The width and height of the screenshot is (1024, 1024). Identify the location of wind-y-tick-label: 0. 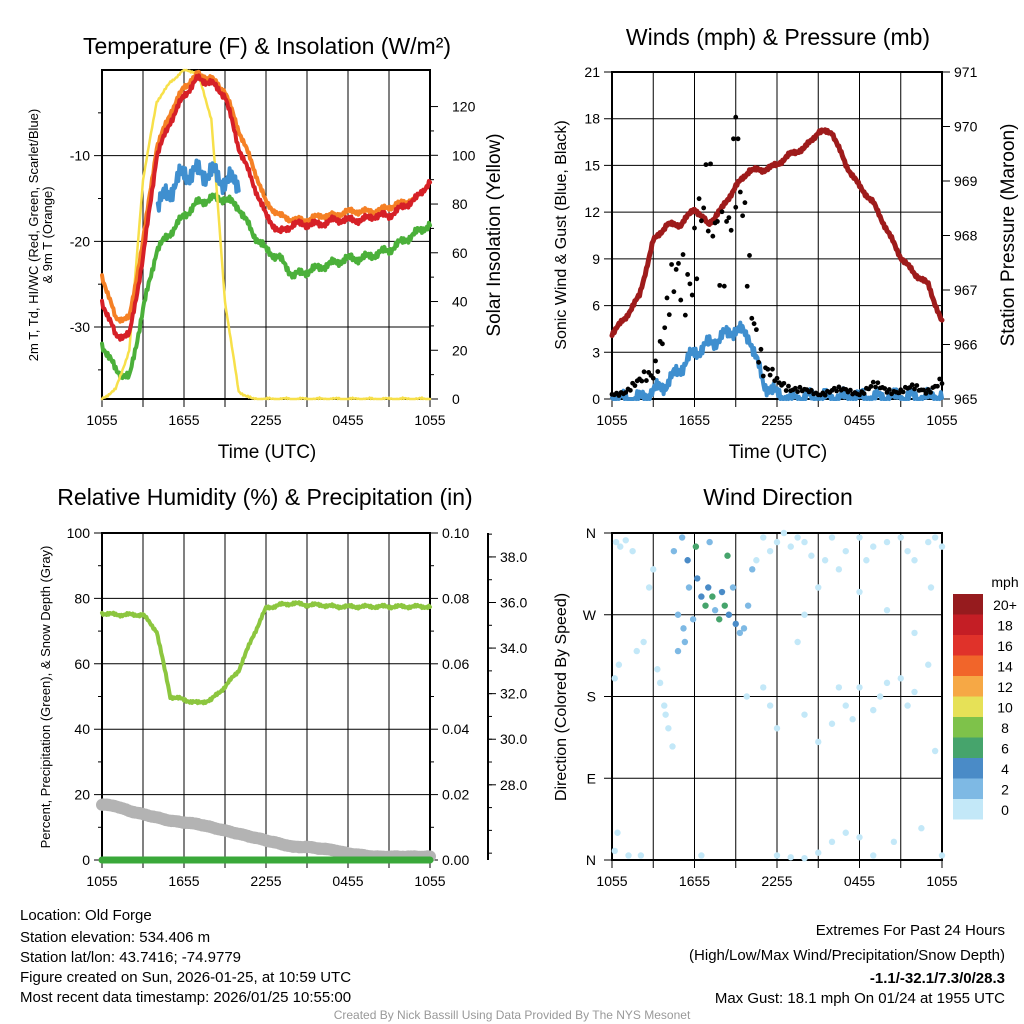
(596, 399).